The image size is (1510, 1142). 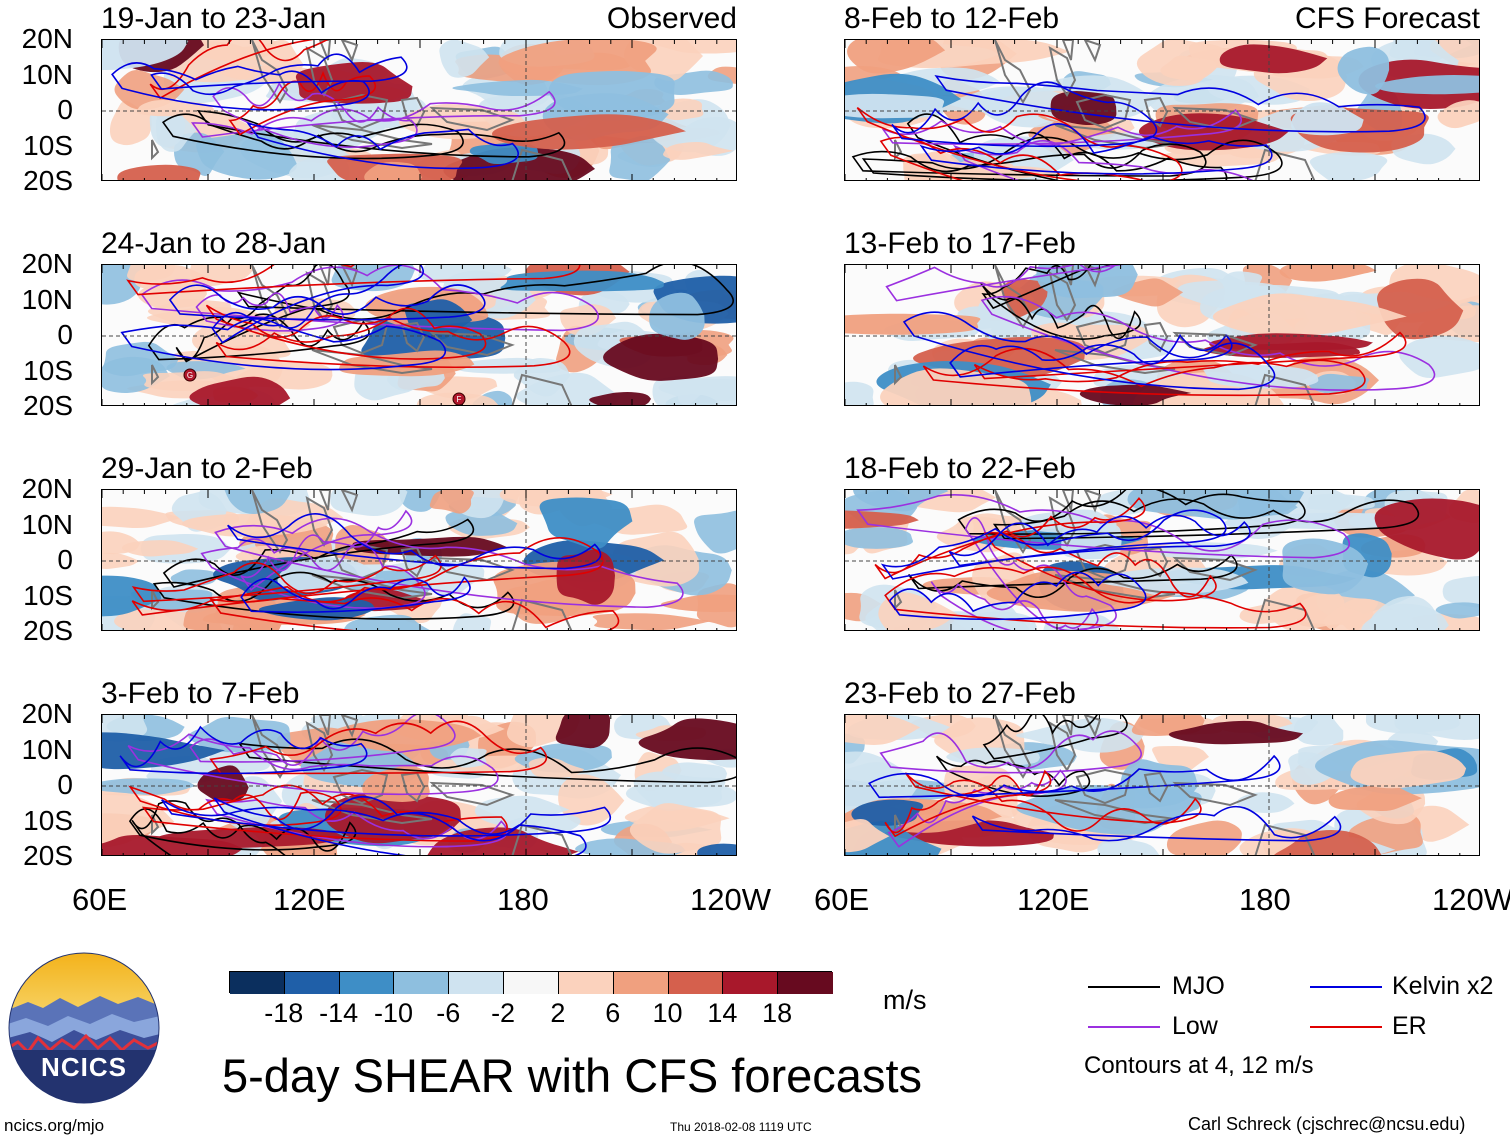 I want to click on colorbar-label: 2, so click(x=558, y=1013).